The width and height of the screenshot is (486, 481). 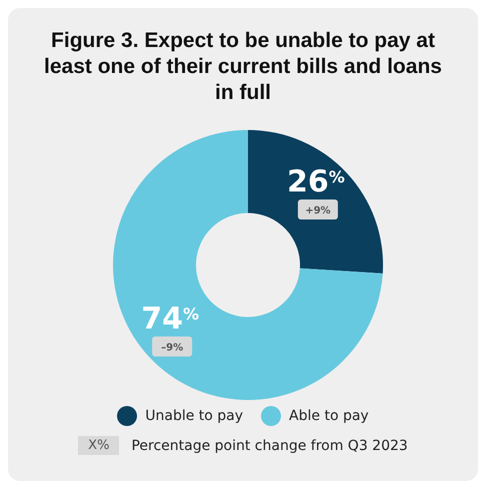 What do you see at coordinates (243, 67) in the screenshot?
I see `chart-title: Figure 3. Expect to be unable to pay at least one of their current bills and loans in full` at bounding box center [243, 67].